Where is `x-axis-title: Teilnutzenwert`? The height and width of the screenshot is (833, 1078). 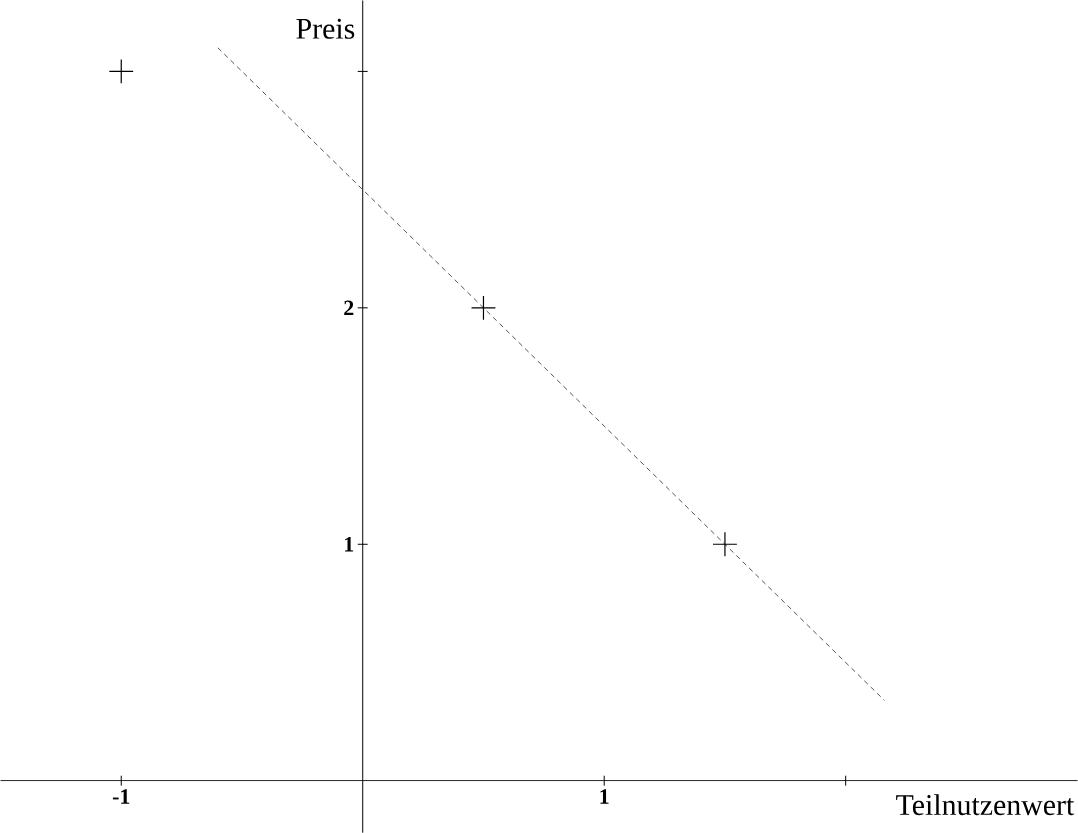 x-axis-title: Teilnutzenwert is located at coordinates (985, 805).